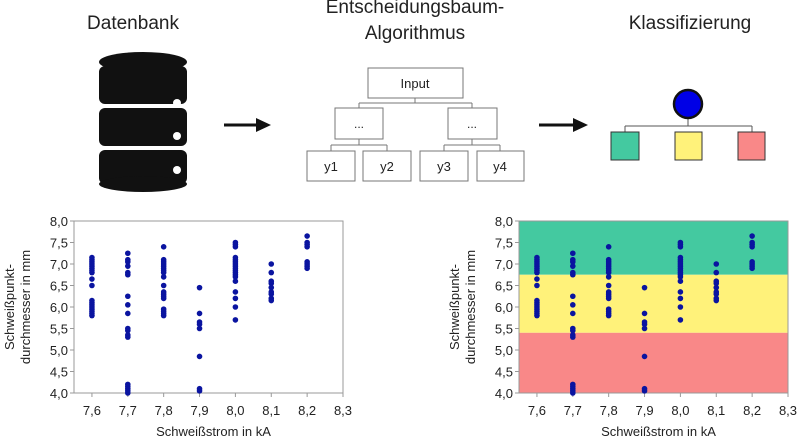  I want to click on tree-leaf-box, so click(444, 166).